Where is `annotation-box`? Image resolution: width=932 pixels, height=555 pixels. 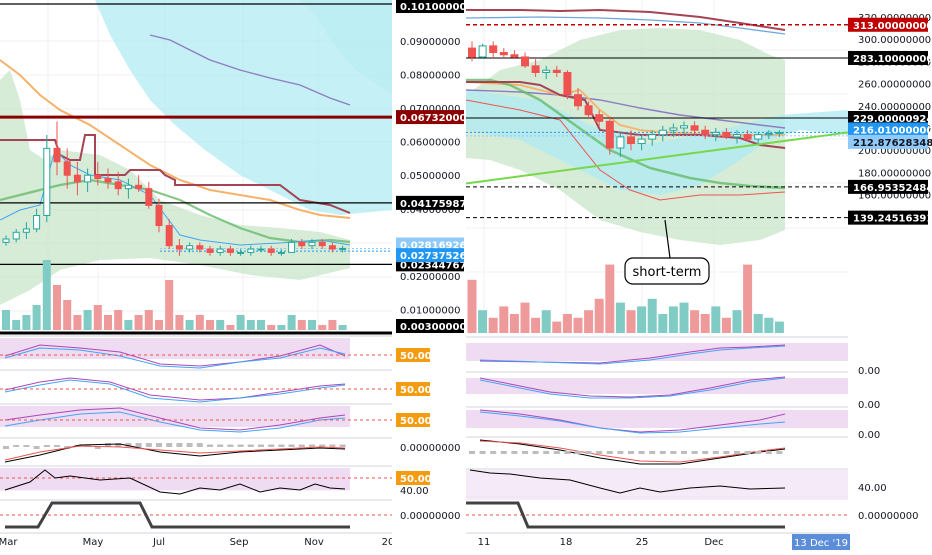
annotation-box is located at coordinates (667, 271).